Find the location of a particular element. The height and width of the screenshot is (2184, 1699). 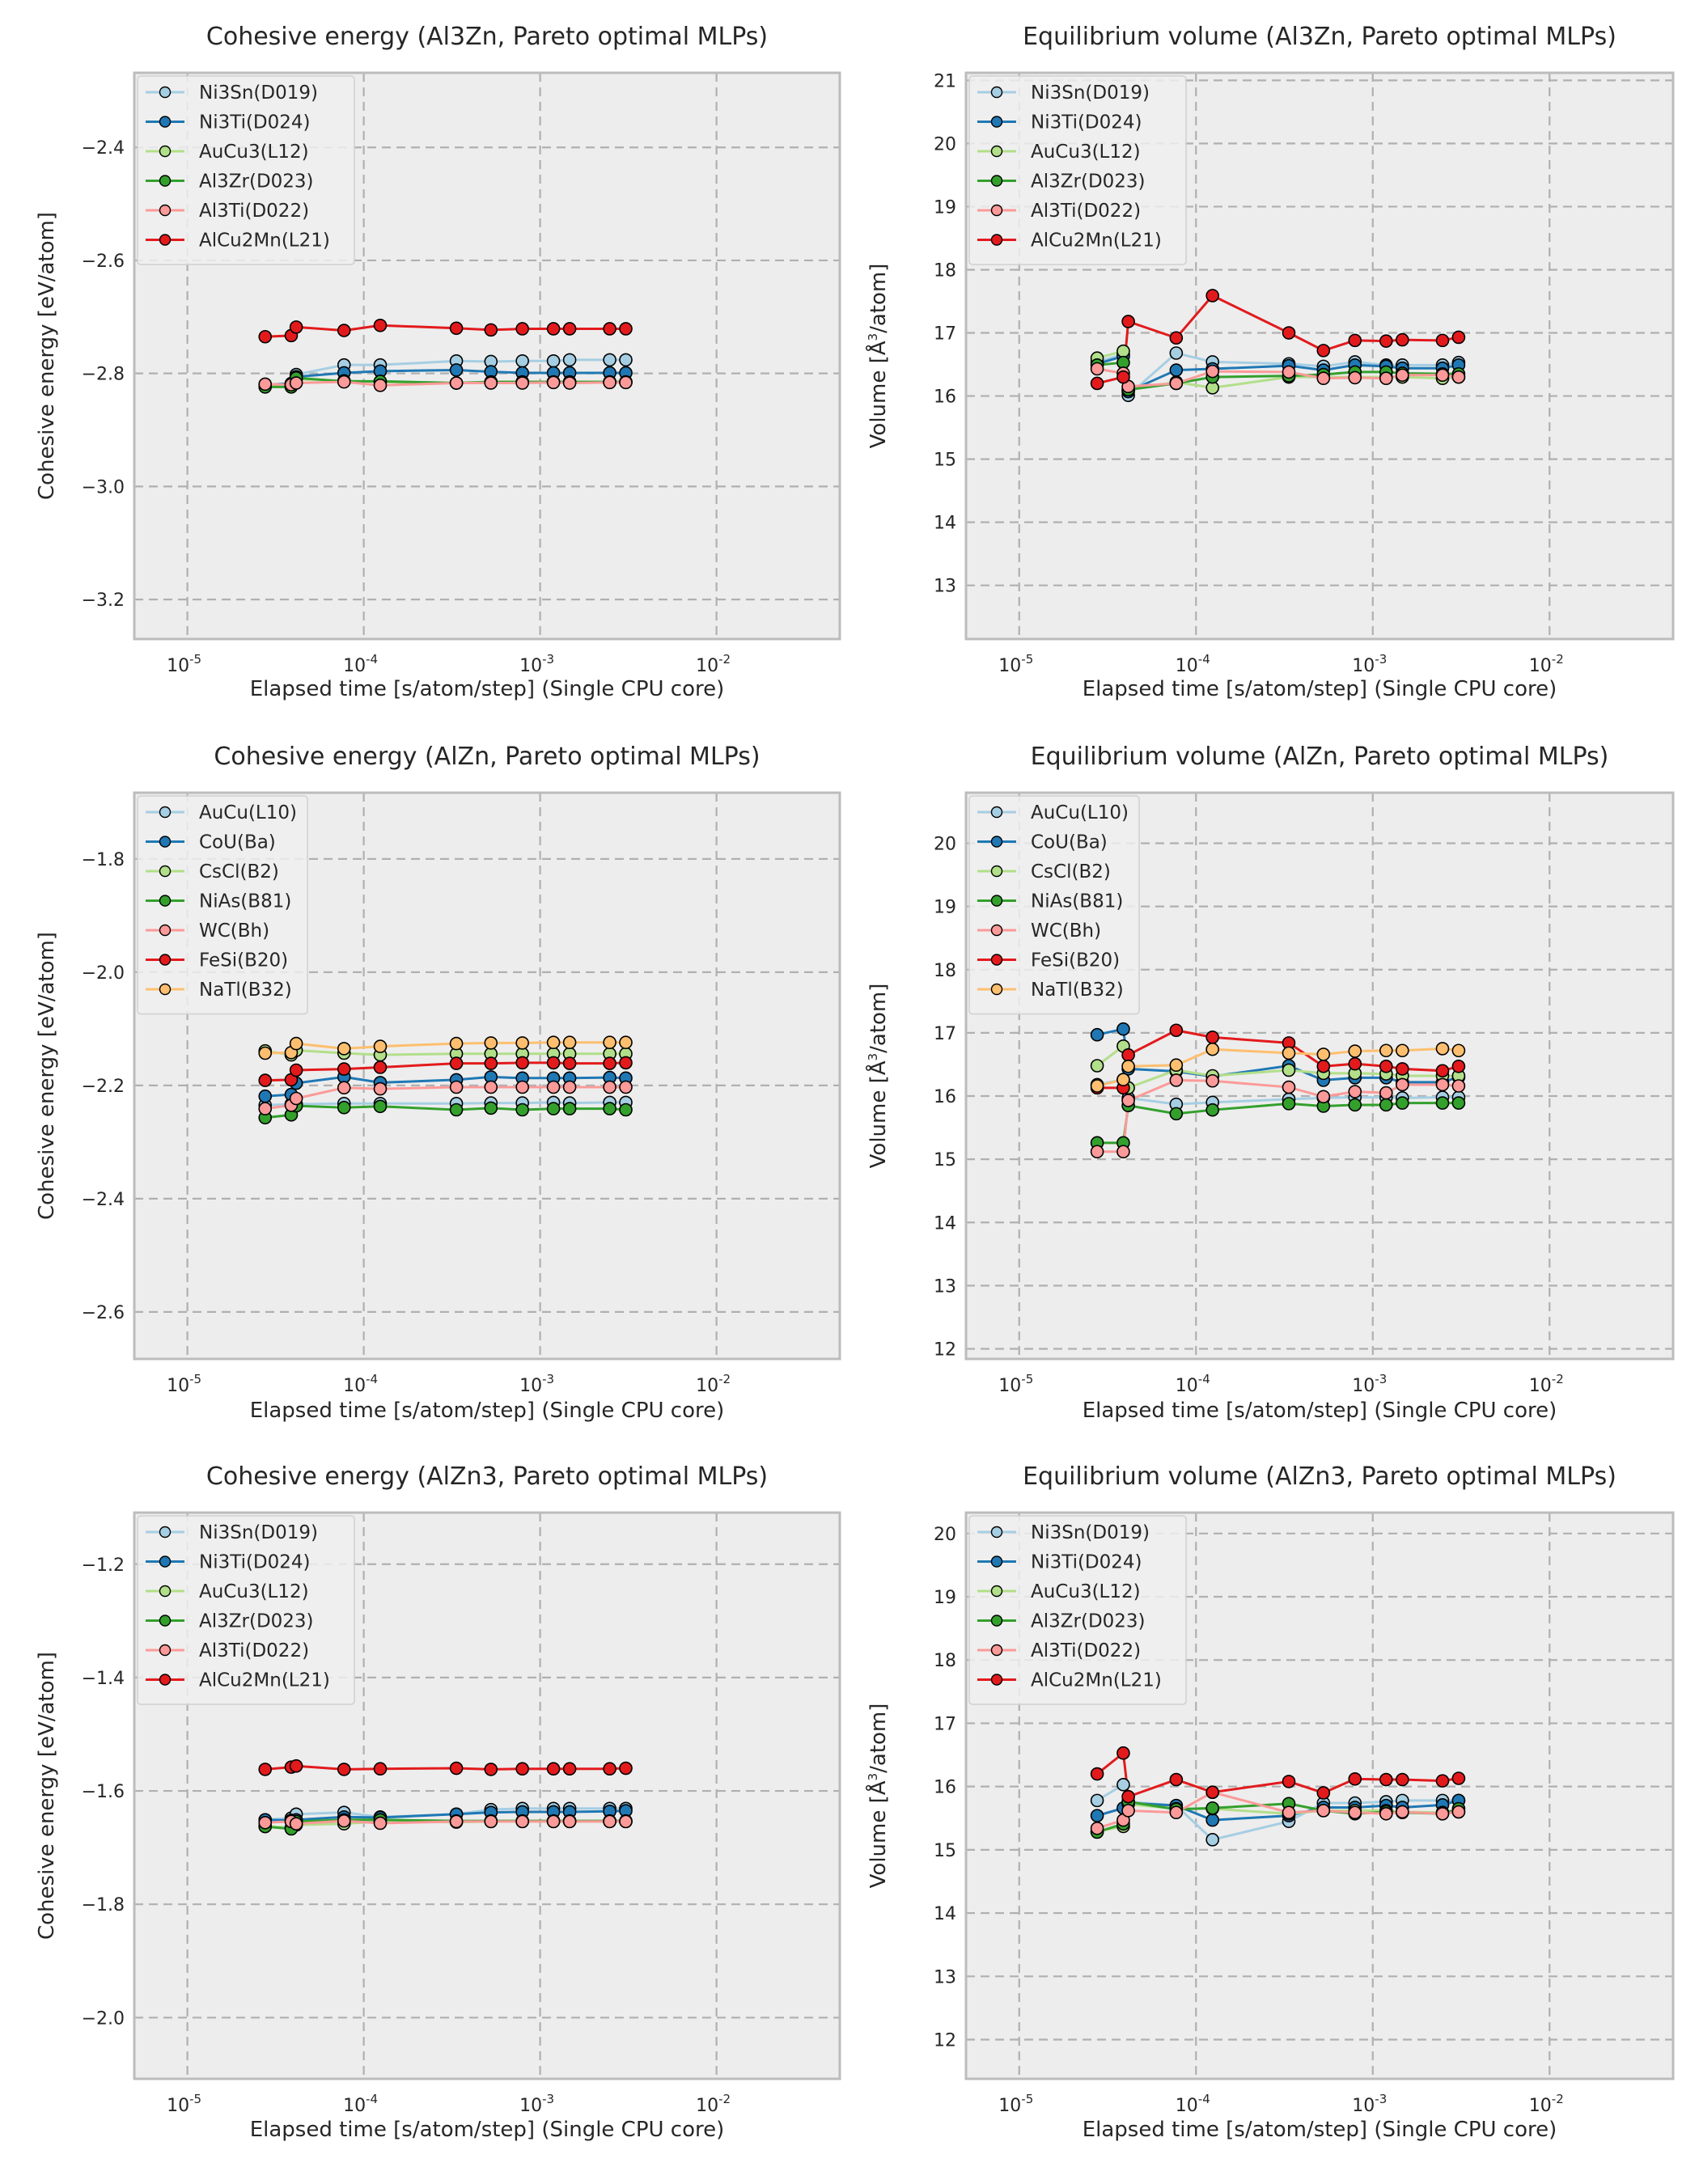

legend-label: AuCu(L10) is located at coordinates (248, 812).